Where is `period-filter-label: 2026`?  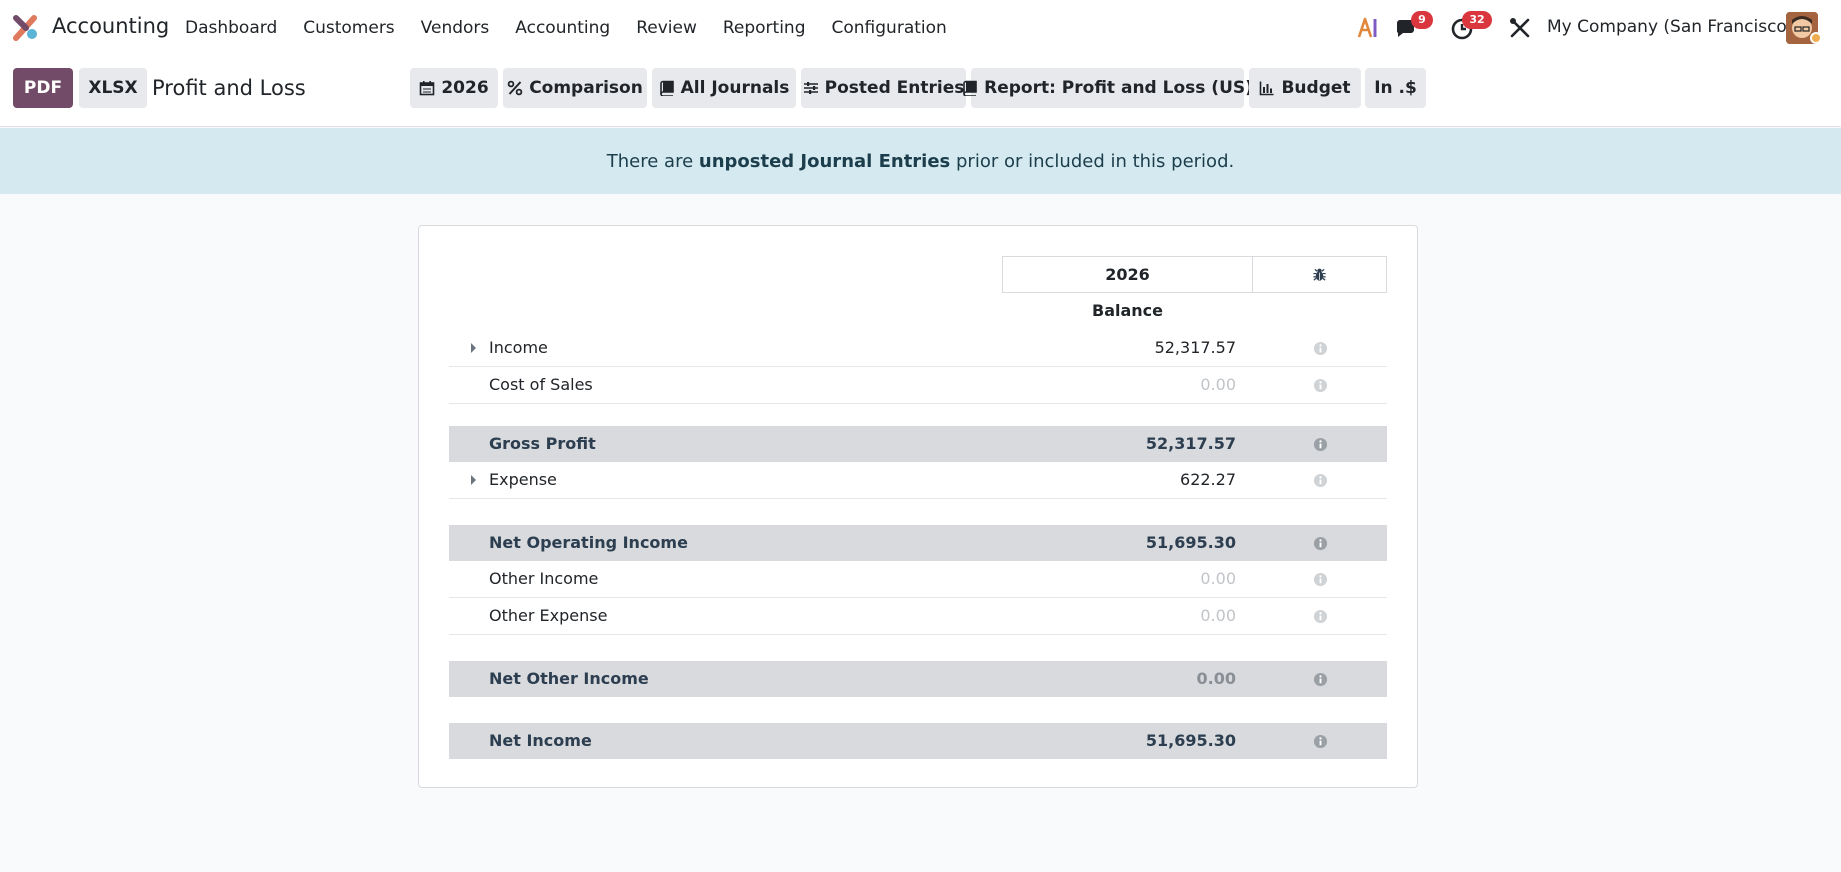 period-filter-label: 2026 is located at coordinates (465, 88).